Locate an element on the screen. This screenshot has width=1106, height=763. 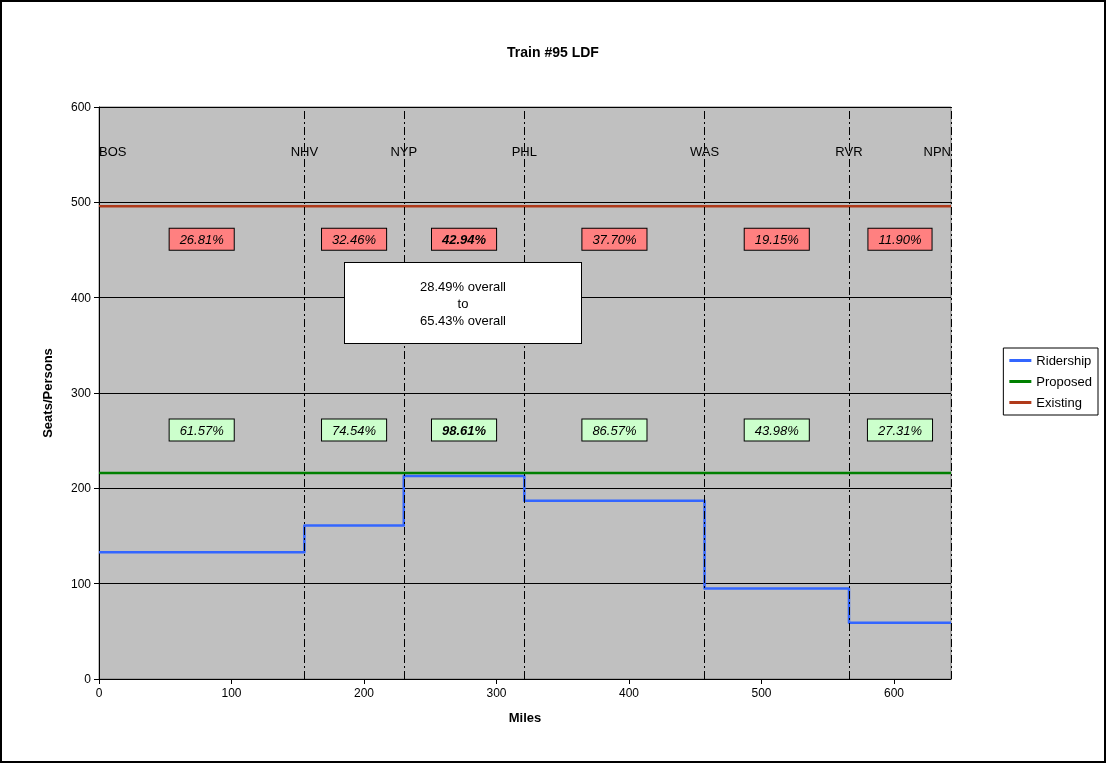
annotation: 42.94% is located at coordinates (464, 239).